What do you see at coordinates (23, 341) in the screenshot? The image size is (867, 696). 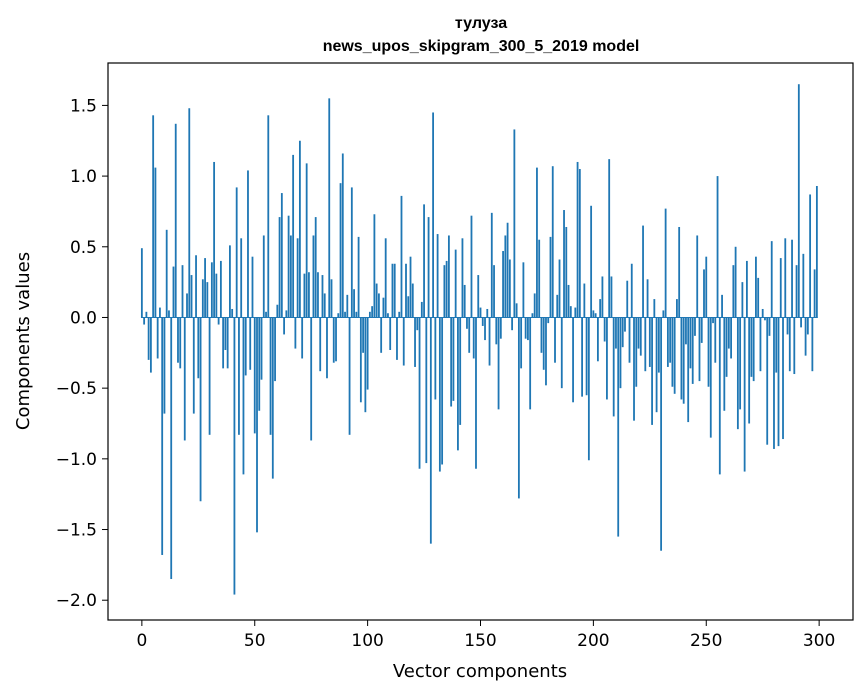 I see `y-axis-label: Components values` at bounding box center [23, 341].